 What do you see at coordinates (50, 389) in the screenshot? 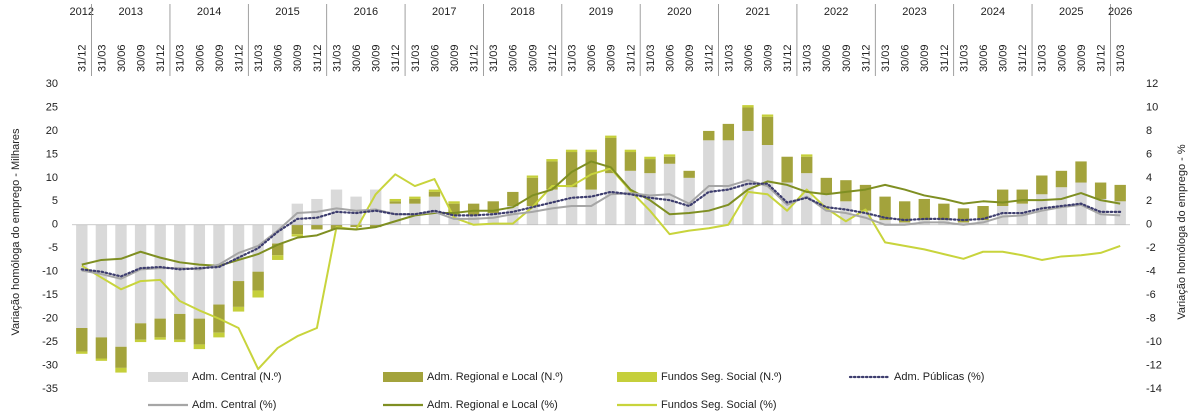
I see `y-tick-label: -35` at bounding box center [50, 389].